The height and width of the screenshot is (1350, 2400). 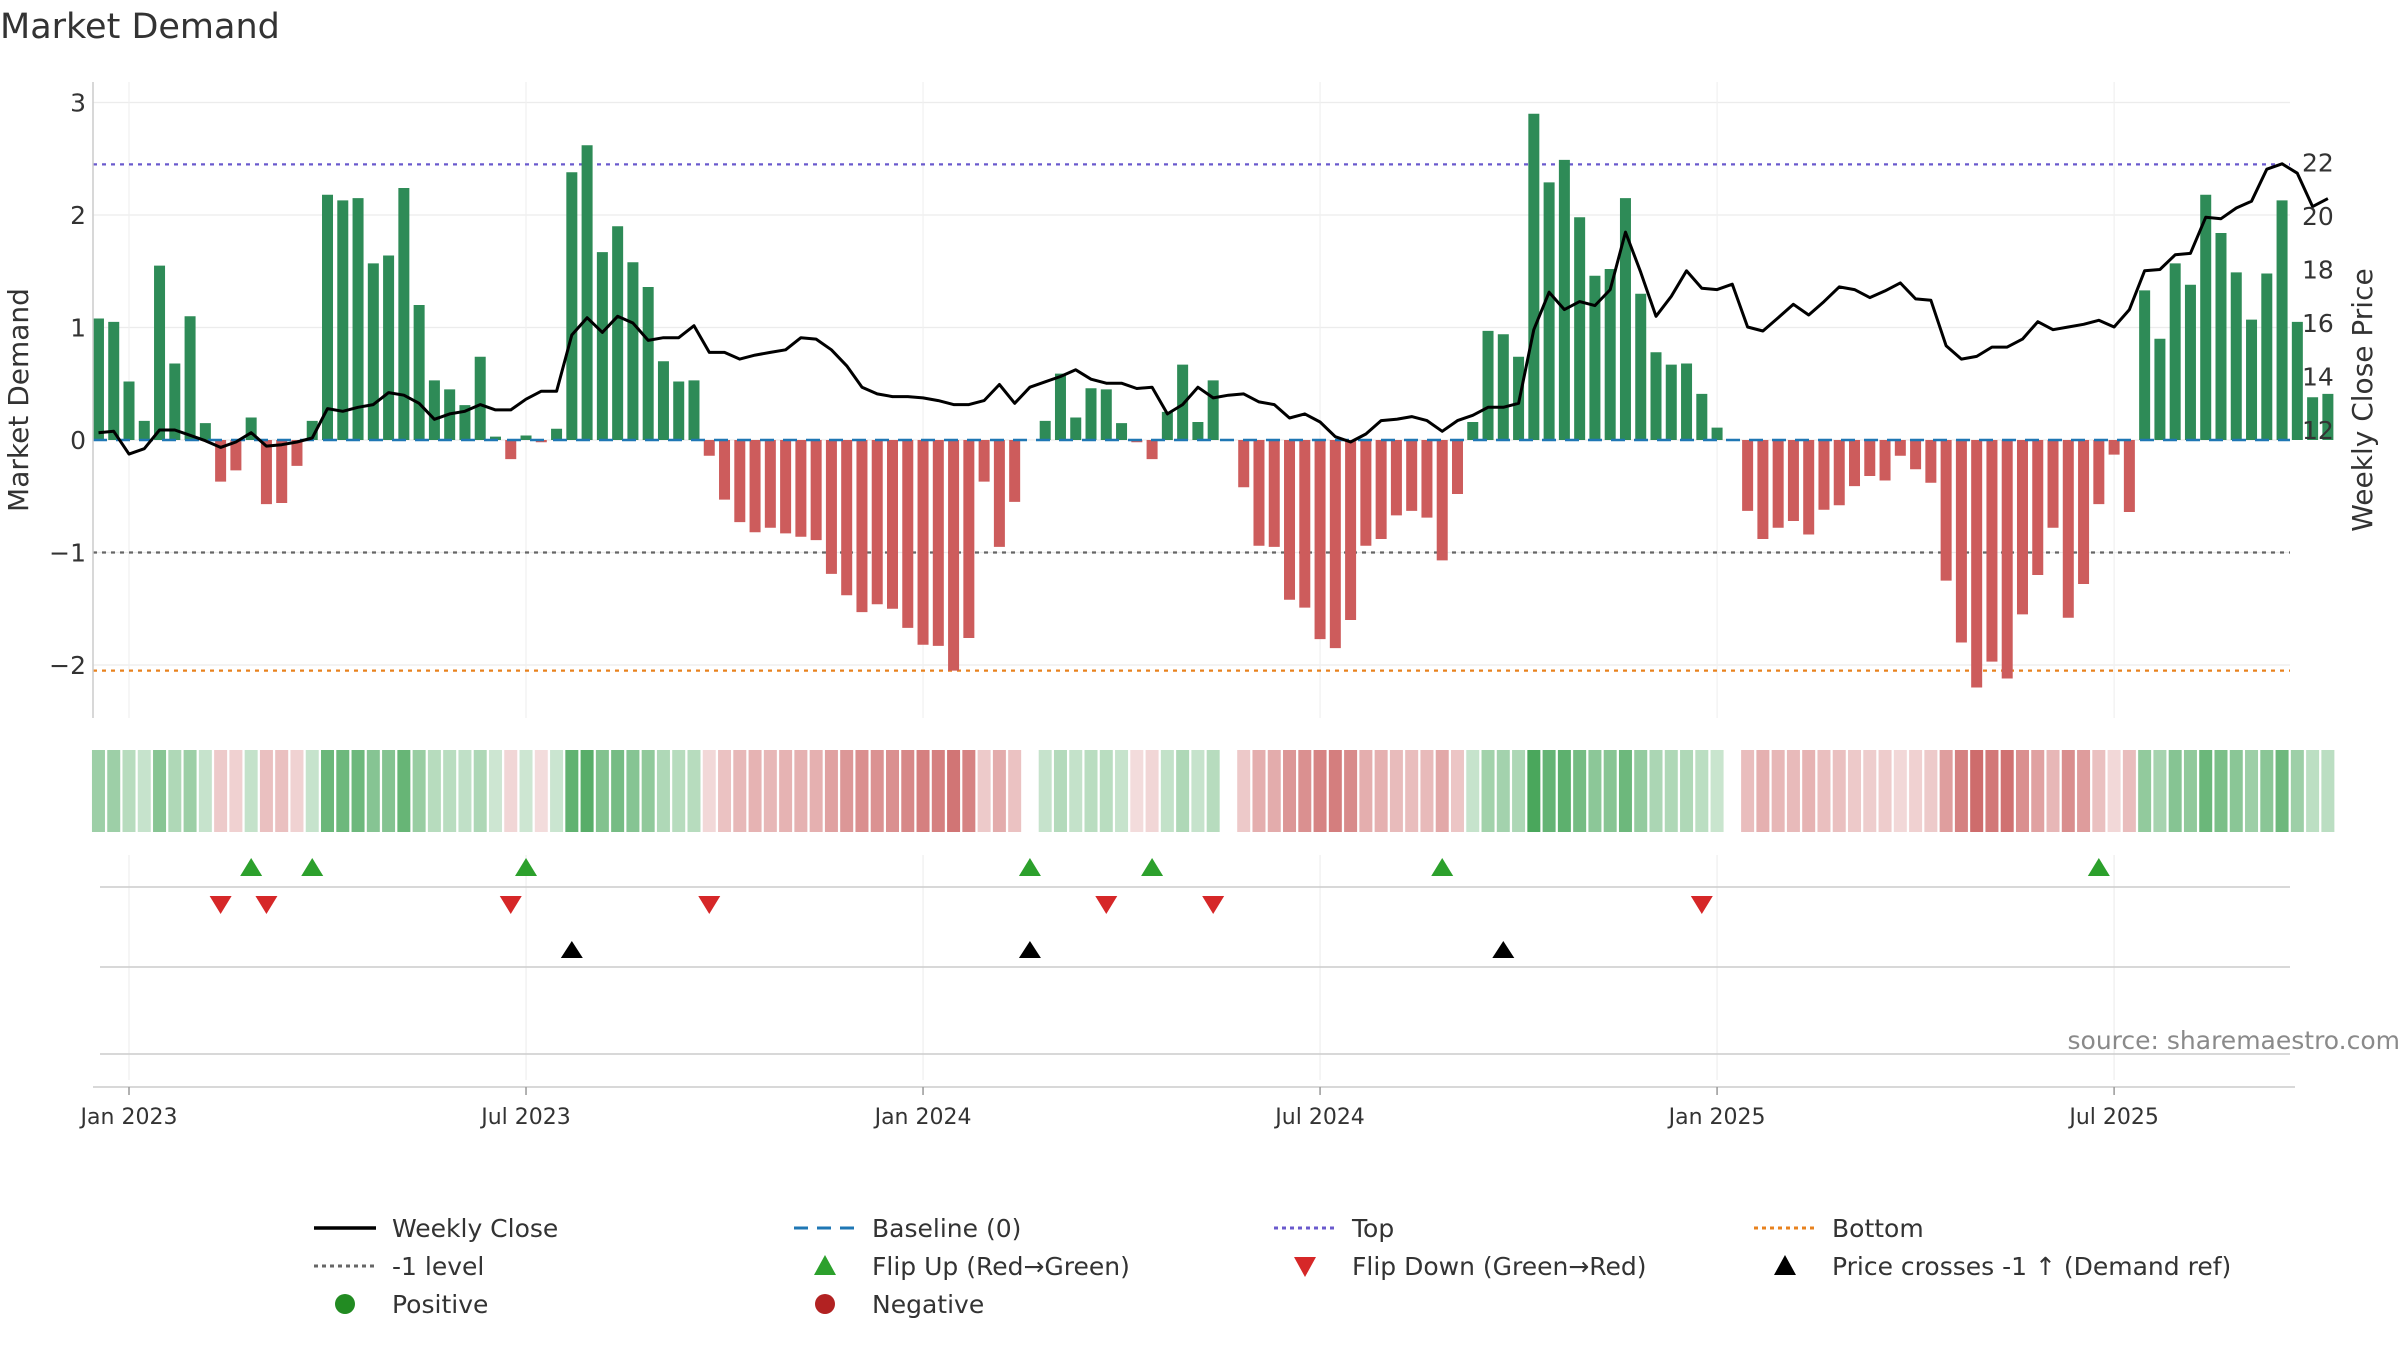 What do you see at coordinates (2113, 1117) in the screenshot?
I see `x-tick-label: Jul 2025` at bounding box center [2113, 1117].